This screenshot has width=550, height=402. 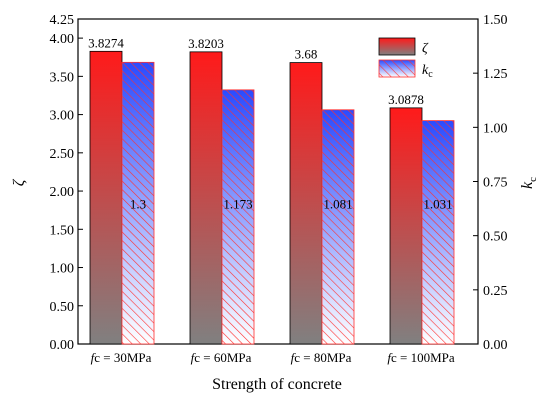 I want to click on legend: ζ kc, so click(x=405, y=58).